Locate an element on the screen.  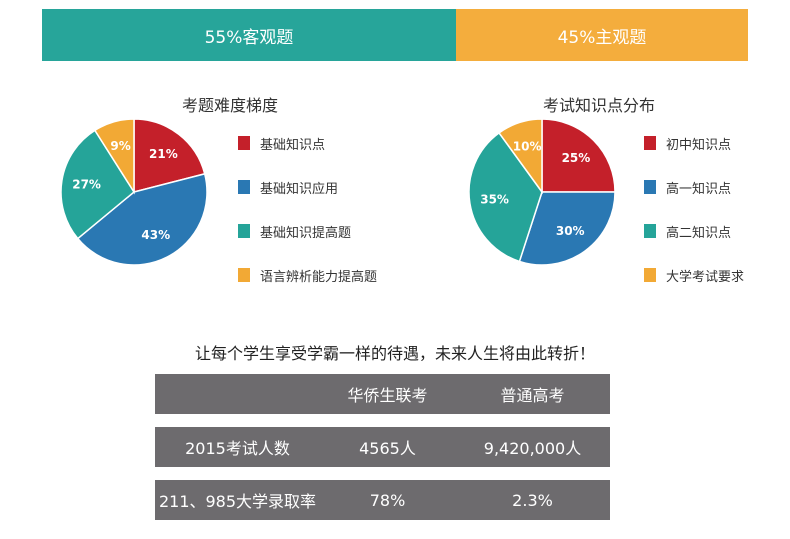
table-header-cell: 普通高考 is located at coordinates (532, 395).